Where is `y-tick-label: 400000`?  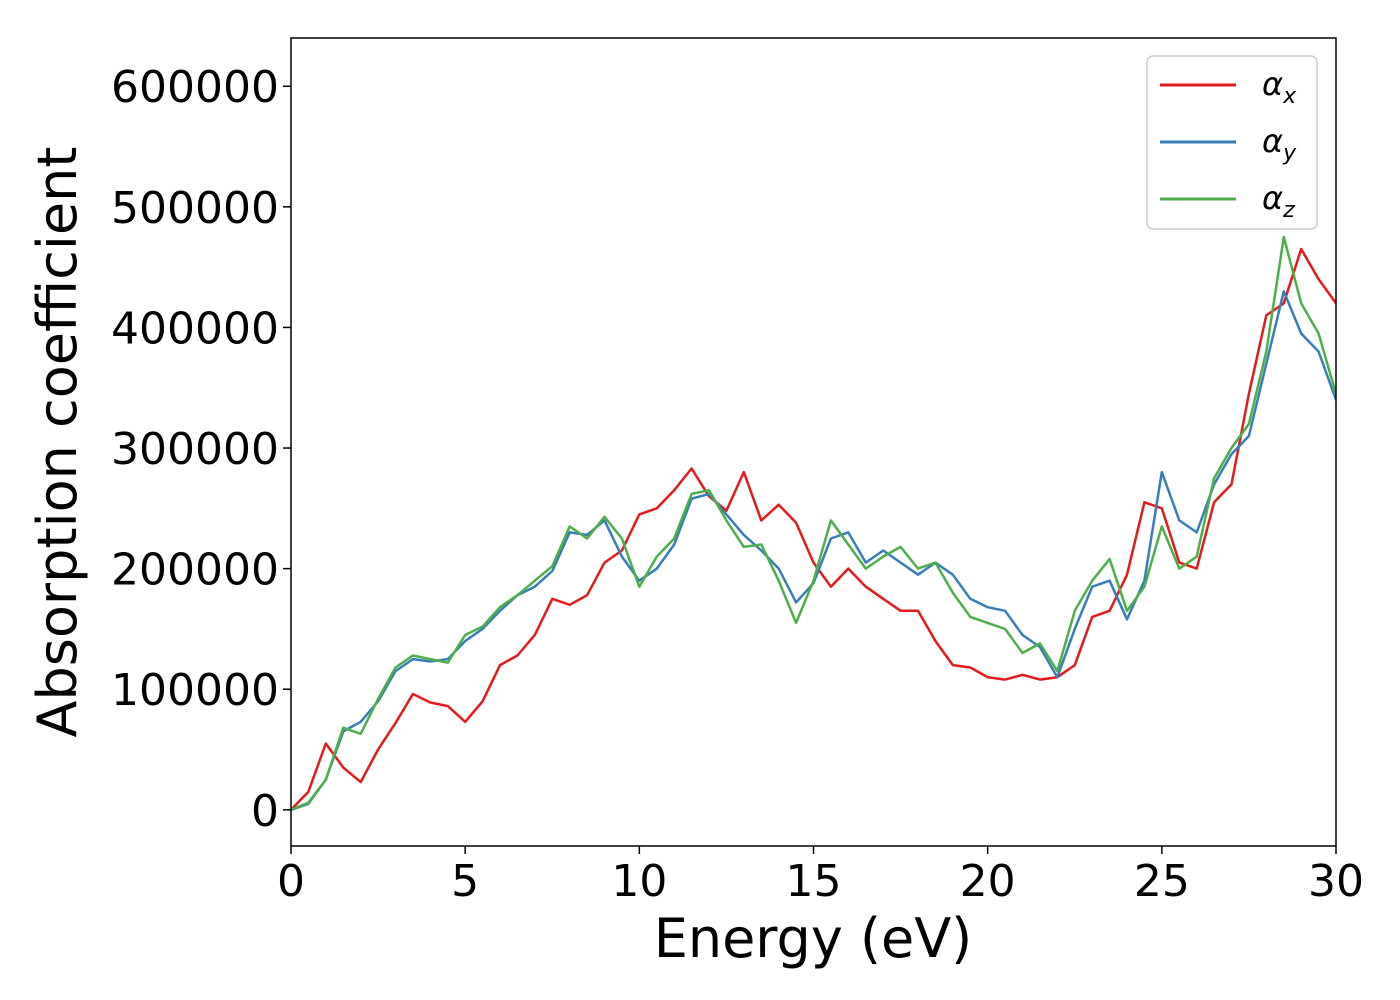
y-tick-label: 400000 is located at coordinates (195, 328).